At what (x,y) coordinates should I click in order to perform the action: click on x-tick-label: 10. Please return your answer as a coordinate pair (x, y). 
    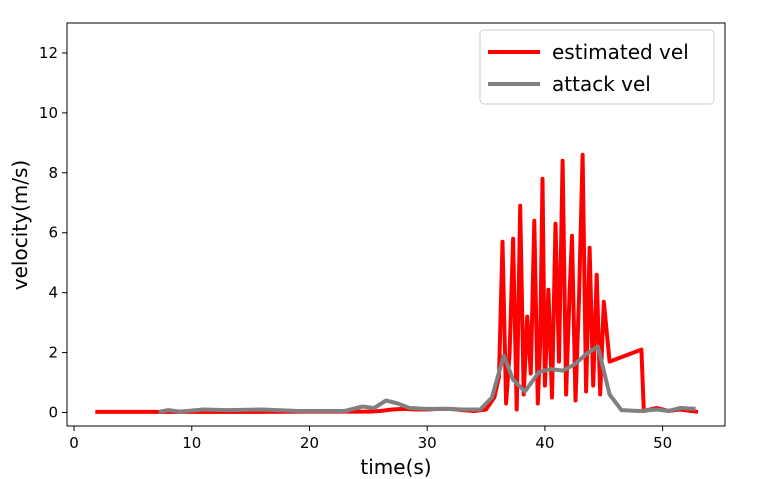
    Looking at the image, I should click on (191, 443).